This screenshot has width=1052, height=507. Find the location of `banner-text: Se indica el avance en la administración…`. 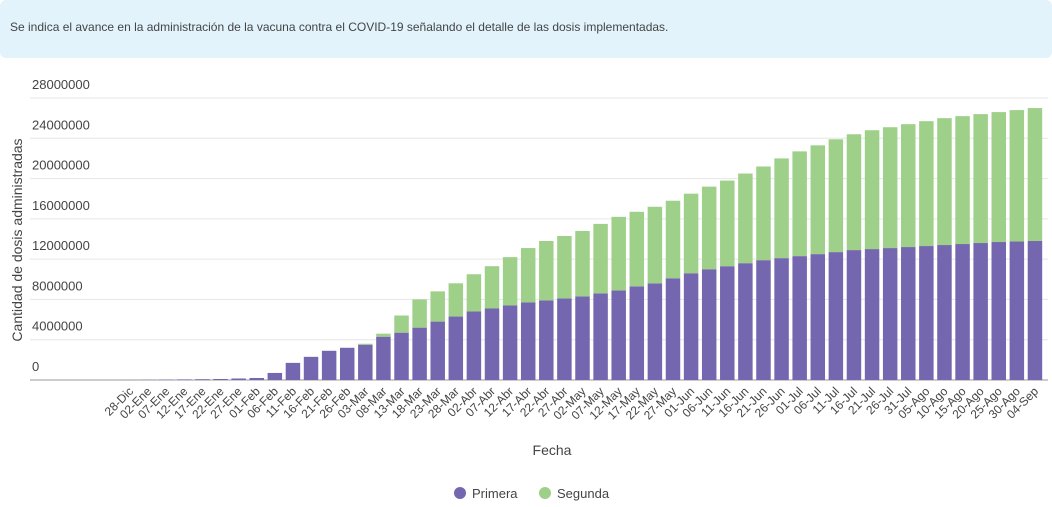

banner-text: Se indica el avance en la administración… is located at coordinates (339, 27).